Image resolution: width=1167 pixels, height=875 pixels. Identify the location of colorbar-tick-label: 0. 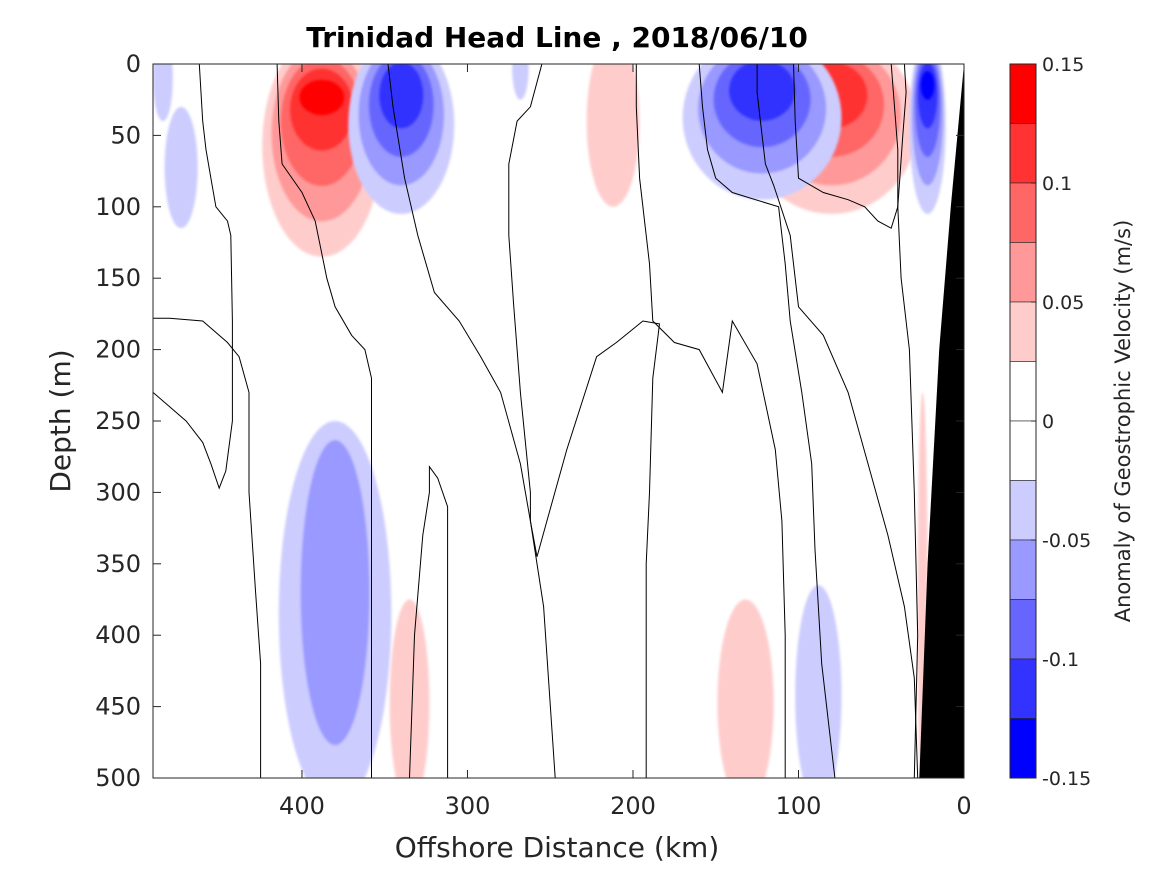
(1048, 422).